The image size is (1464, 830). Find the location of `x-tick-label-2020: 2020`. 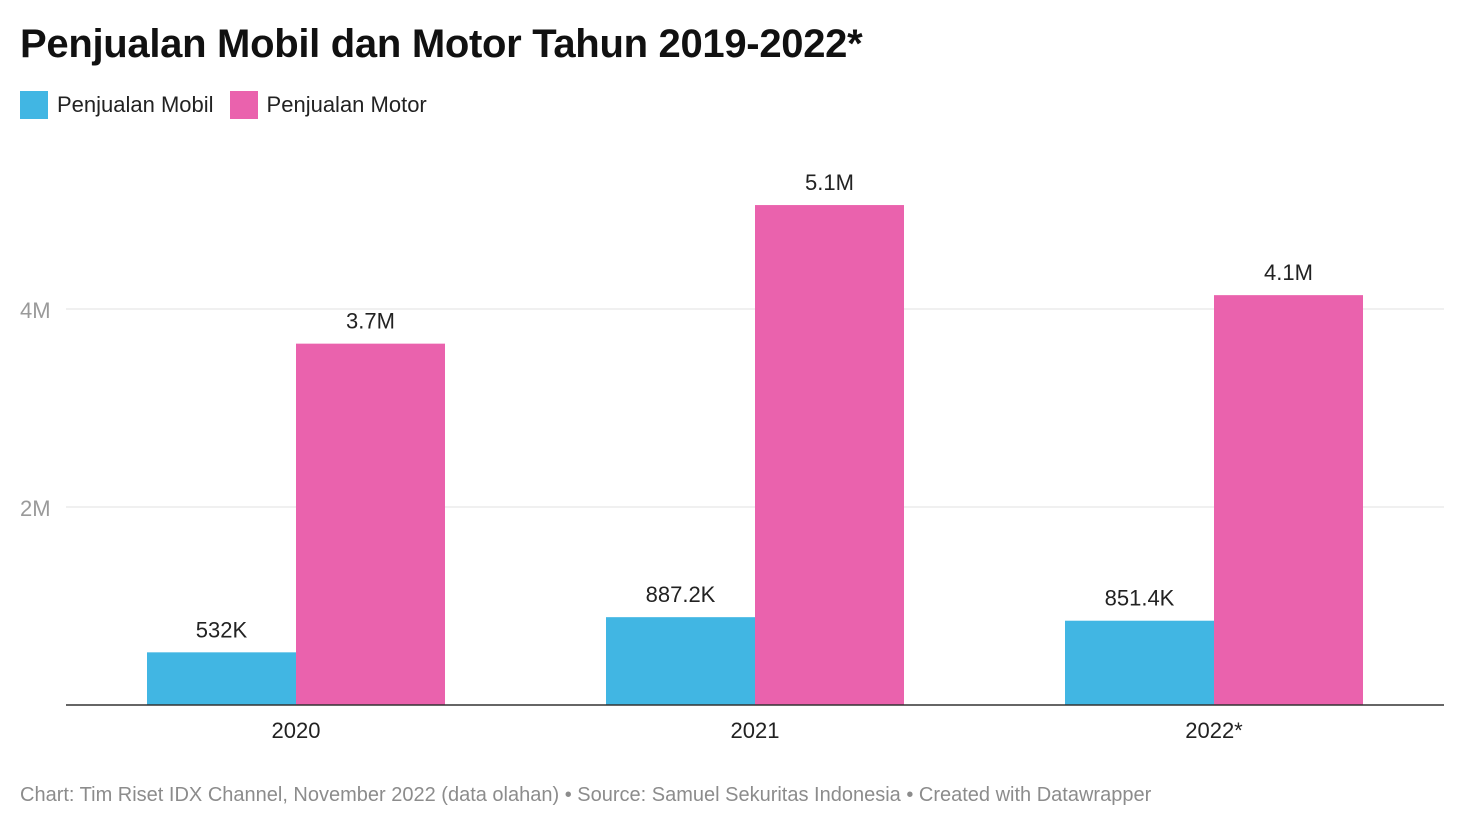

x-tick-label-2020: 2020 is located at coordinates (296, 730).